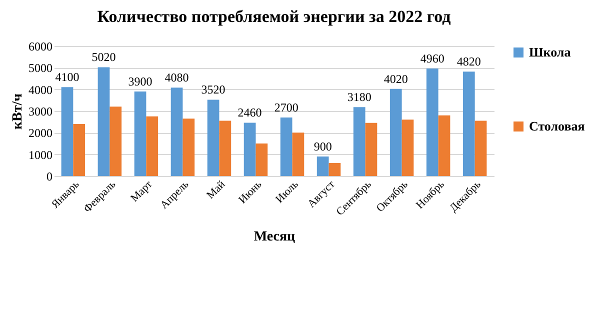 This screenshot has height=335, width=610. What do you see at coordinates (468, 61) in the screenshot?
I see `data-label: 4820` at bounding box center [468, 61].